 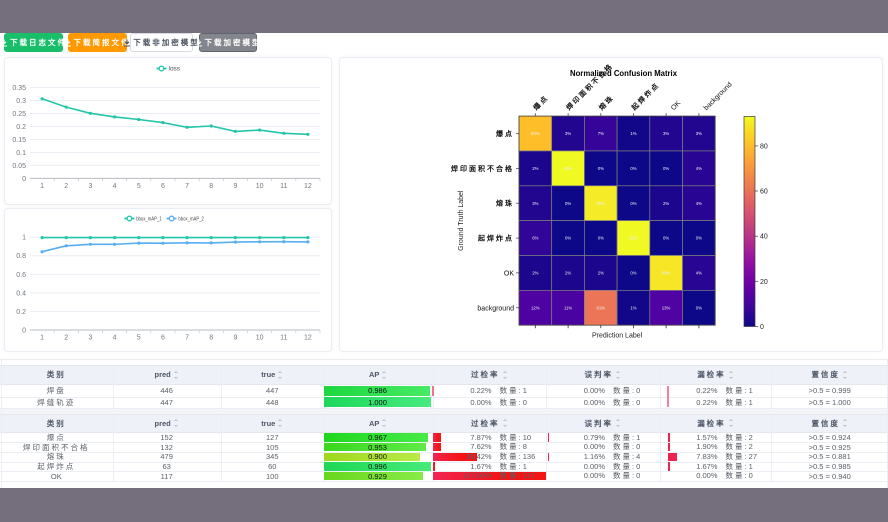 I want to click on svg-text: 0.4, so click(x=21, y=293).